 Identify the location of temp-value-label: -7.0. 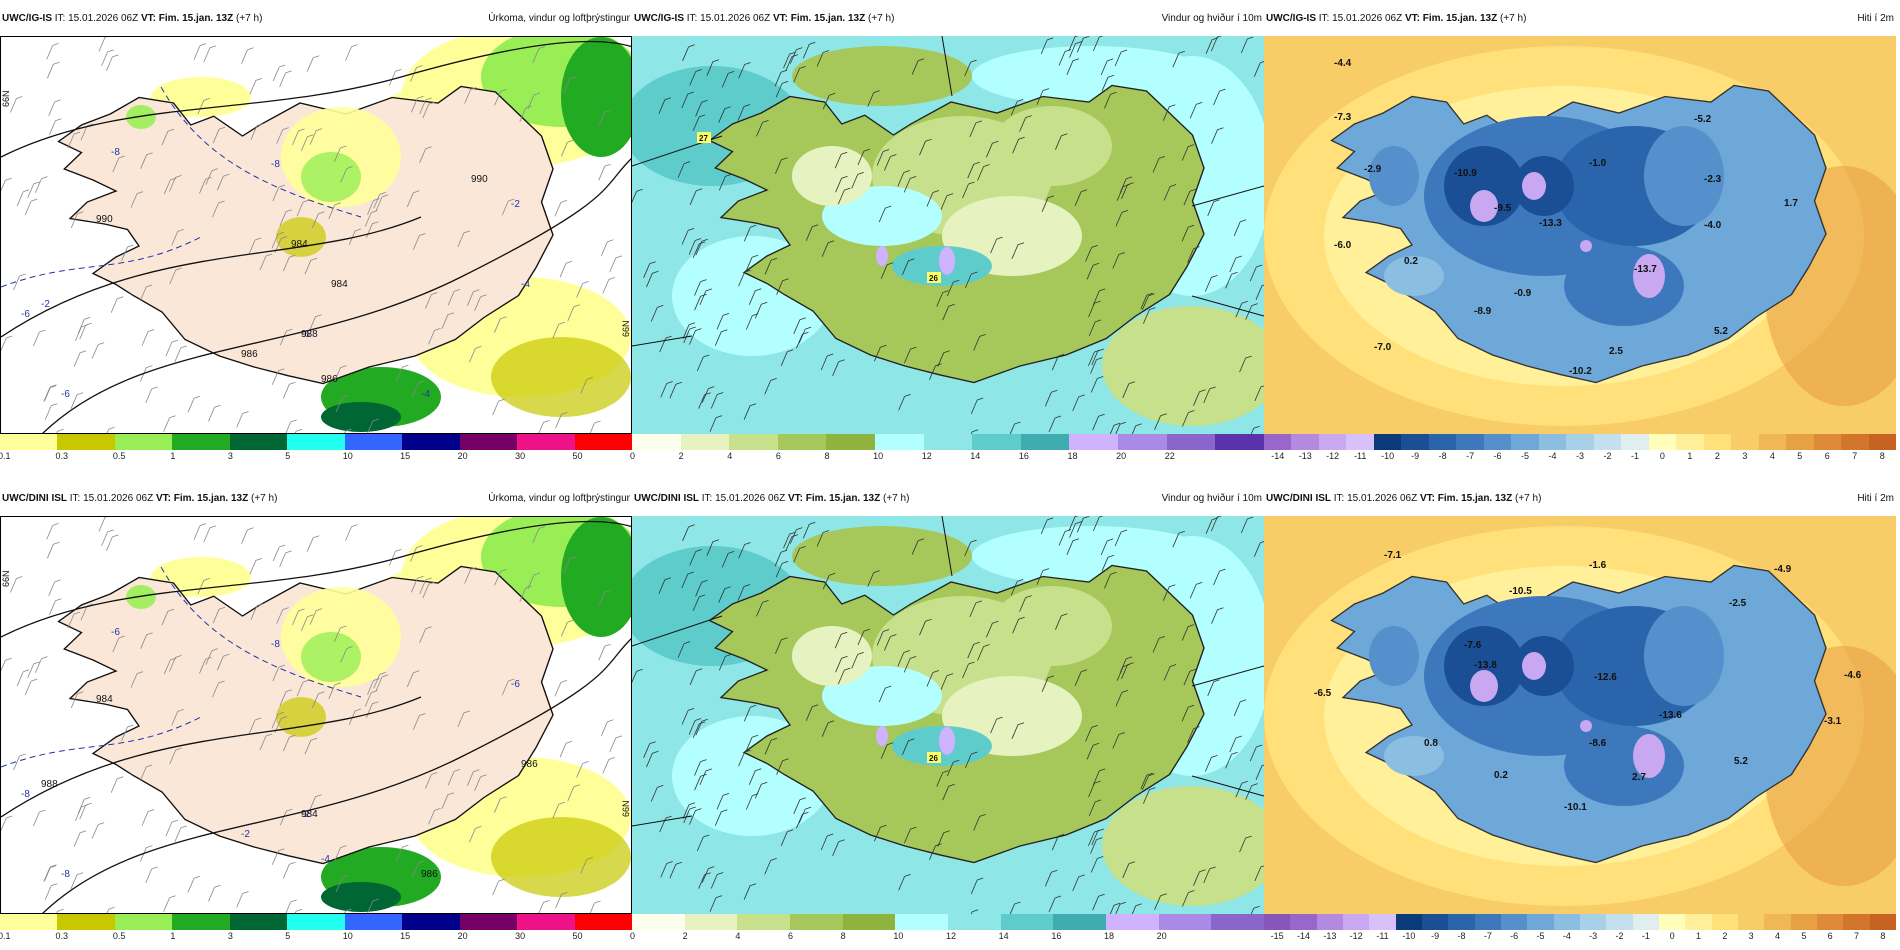
(1383, 347).